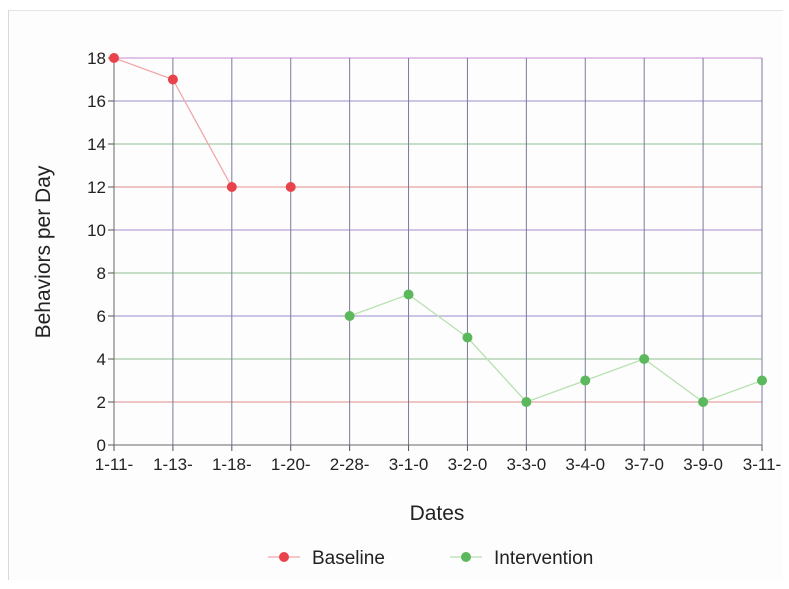  What do you see at coordinates (762, 464) in the screenshot?
I see `x-tick-label: 3-11-` at bounding box center [762, 464].